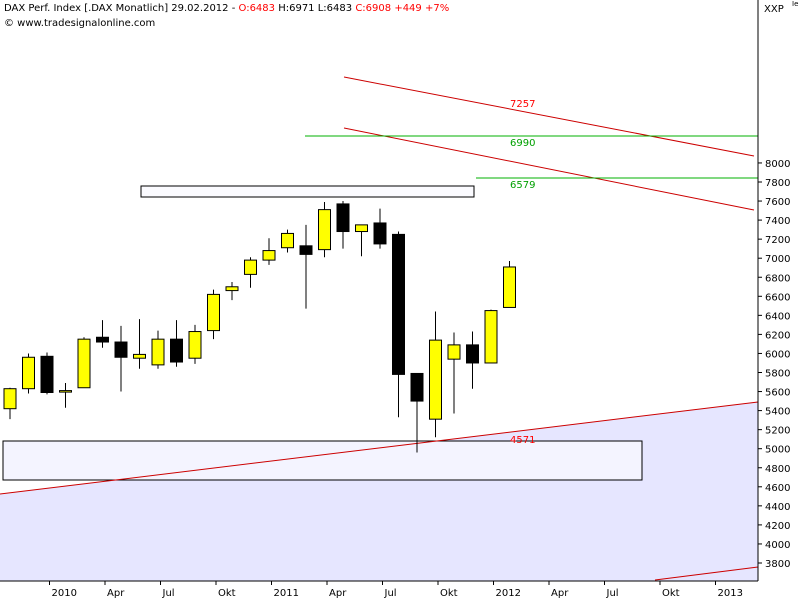  What do you see at coordinates (777, 316) in the screenshot?
I see `y-tick-label: 6400` at bounding box center [777, 316].